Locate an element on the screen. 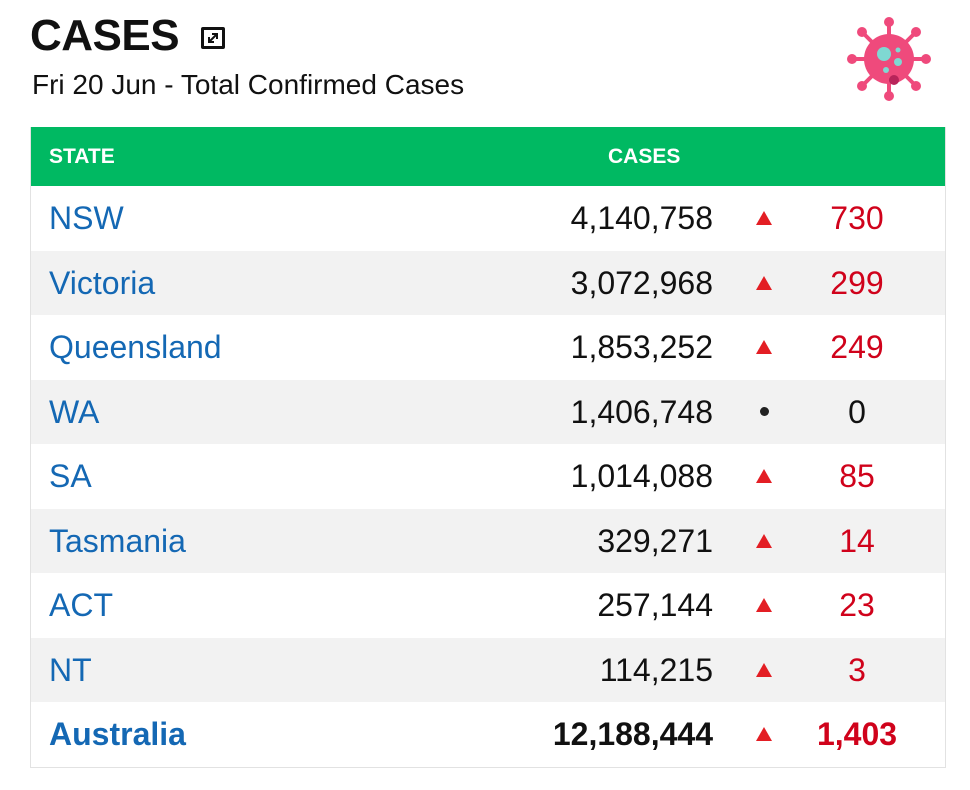 This screenshot has width=970, height=790. state-link: WA is located at coordinates (74, 411).